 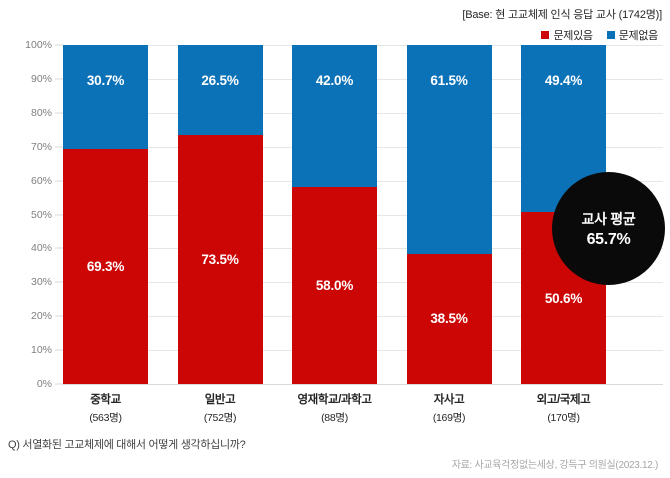 What do you see at coordinates (573, 36) in the screenshot?
I see `legend-label: 문제있음` at bounding box center [573, 36].